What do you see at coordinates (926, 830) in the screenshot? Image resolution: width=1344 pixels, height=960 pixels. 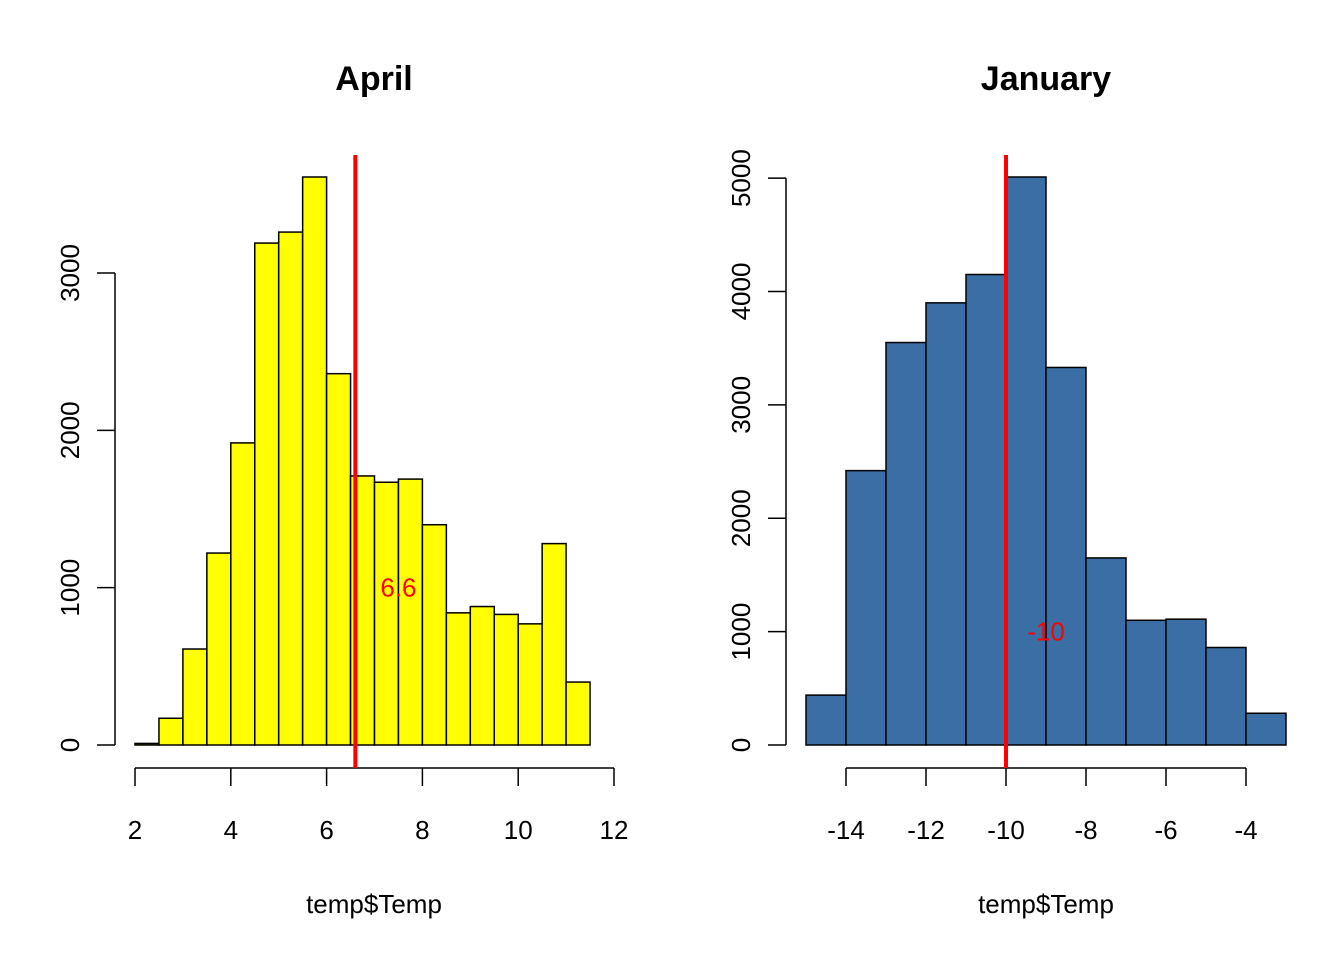 I see `january-x-tick-label: -12` at bounding box center [926, 830].